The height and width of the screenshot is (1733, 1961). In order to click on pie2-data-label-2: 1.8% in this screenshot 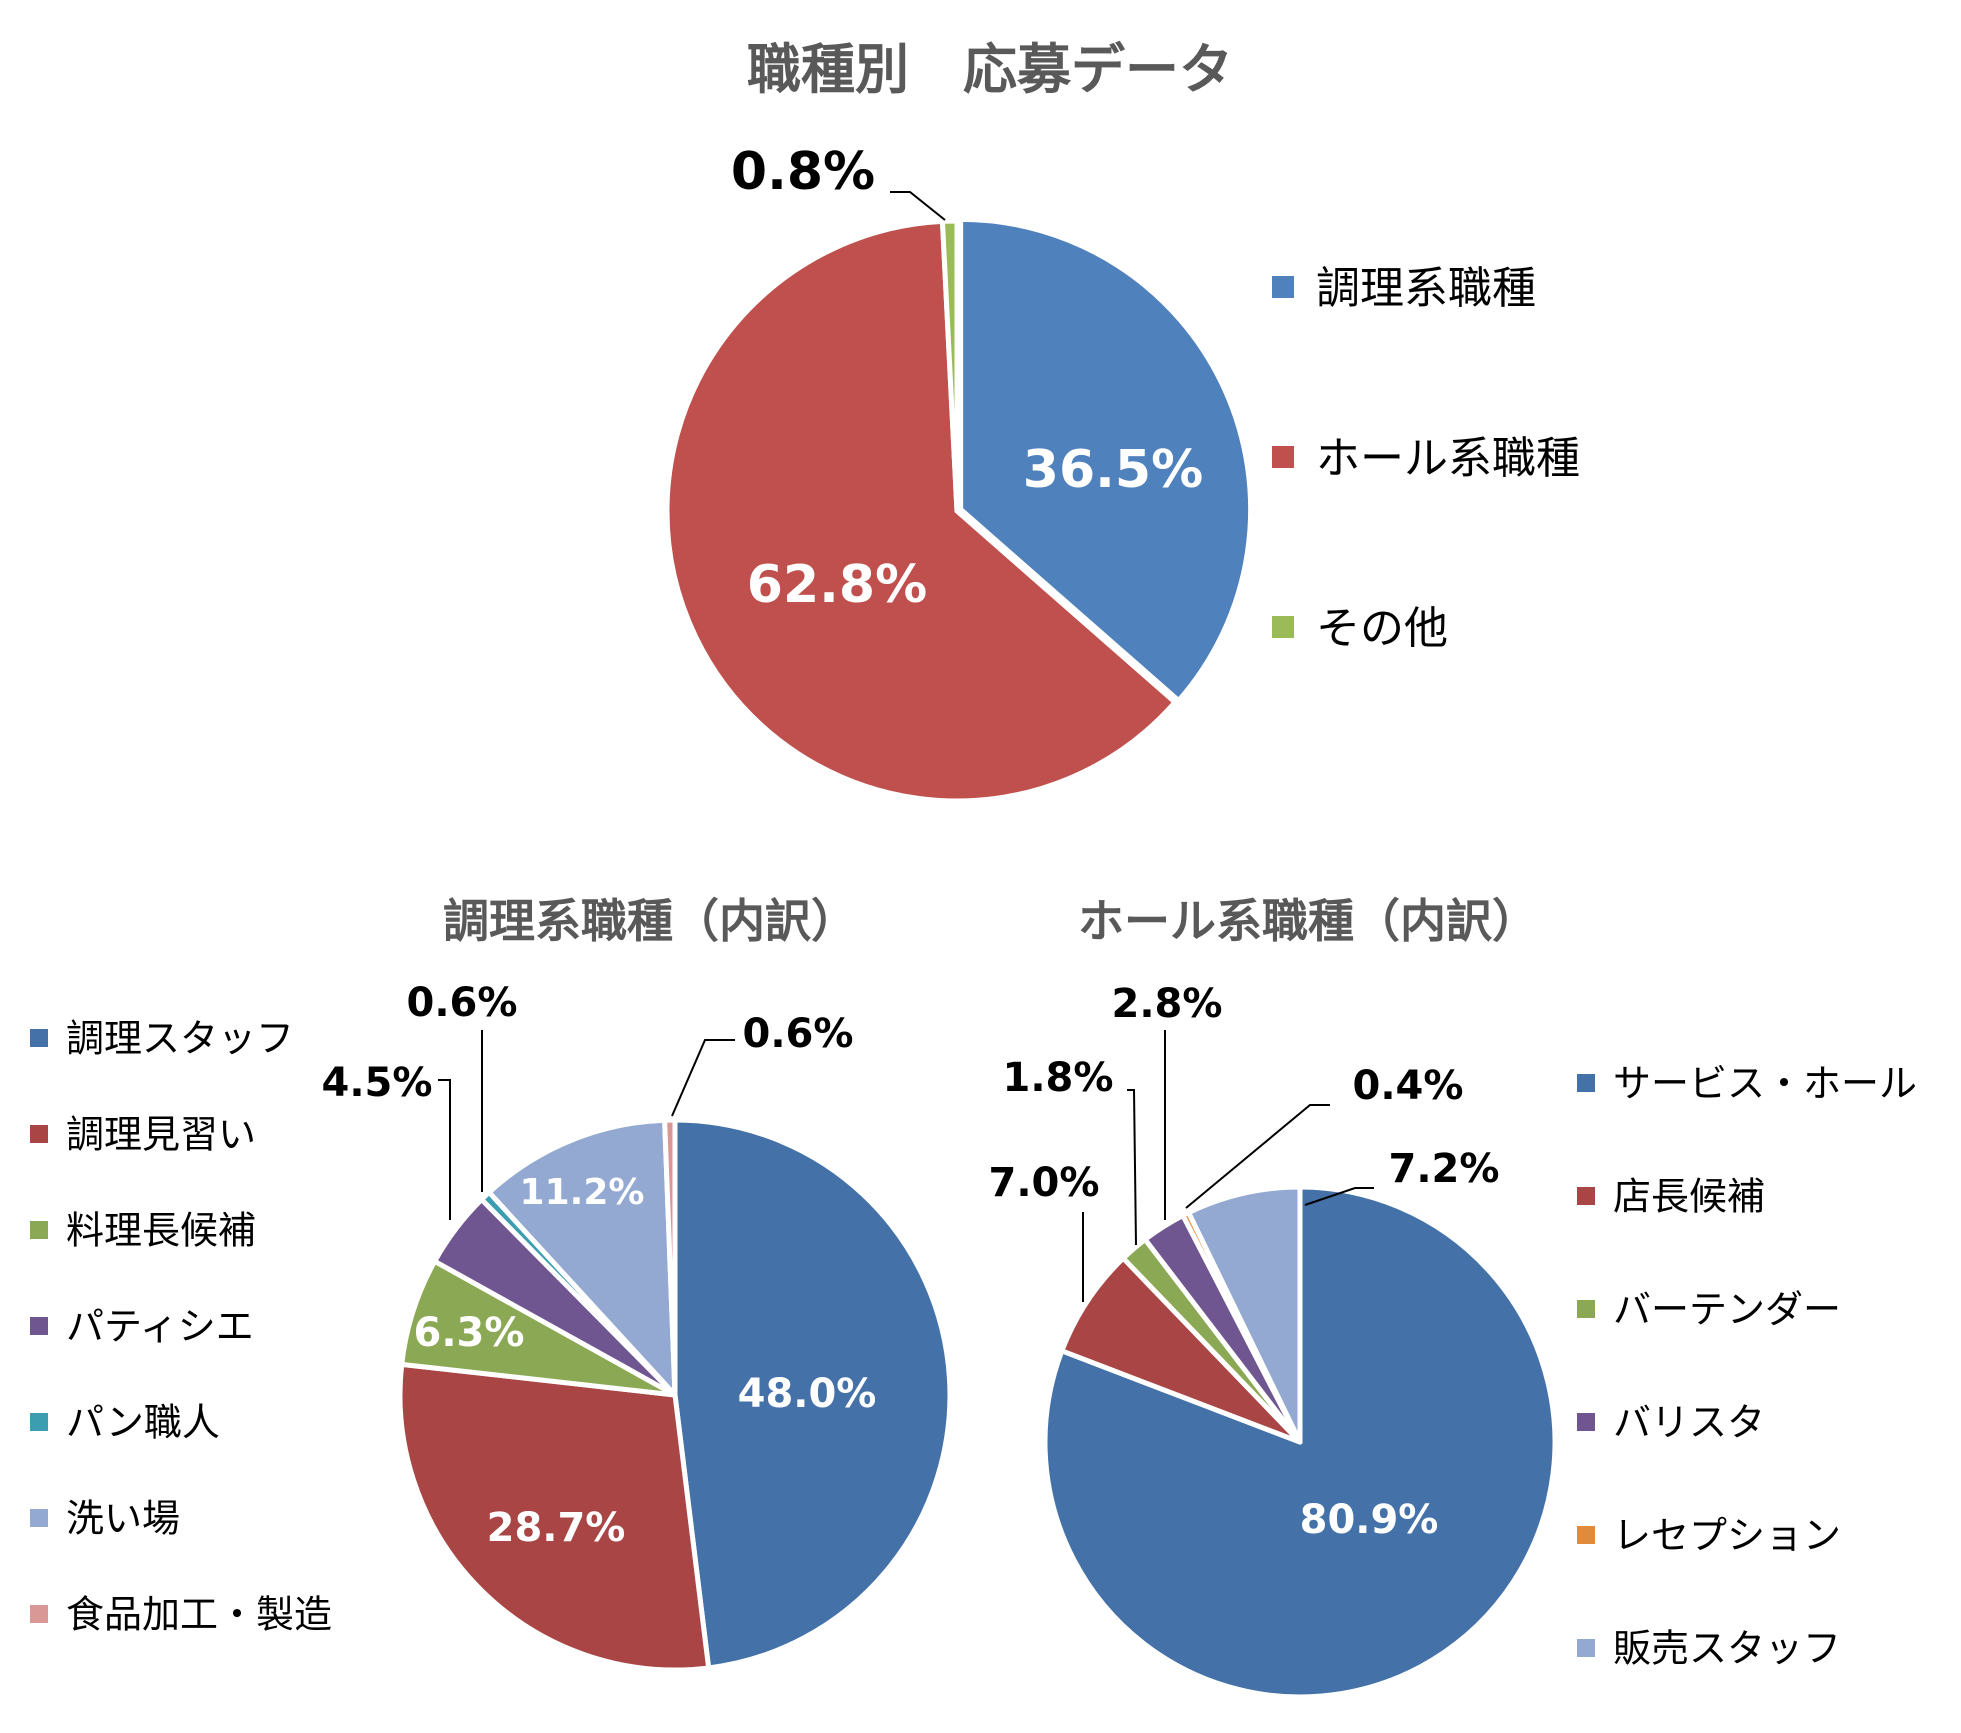, I will do `click(1058, 1078)`.